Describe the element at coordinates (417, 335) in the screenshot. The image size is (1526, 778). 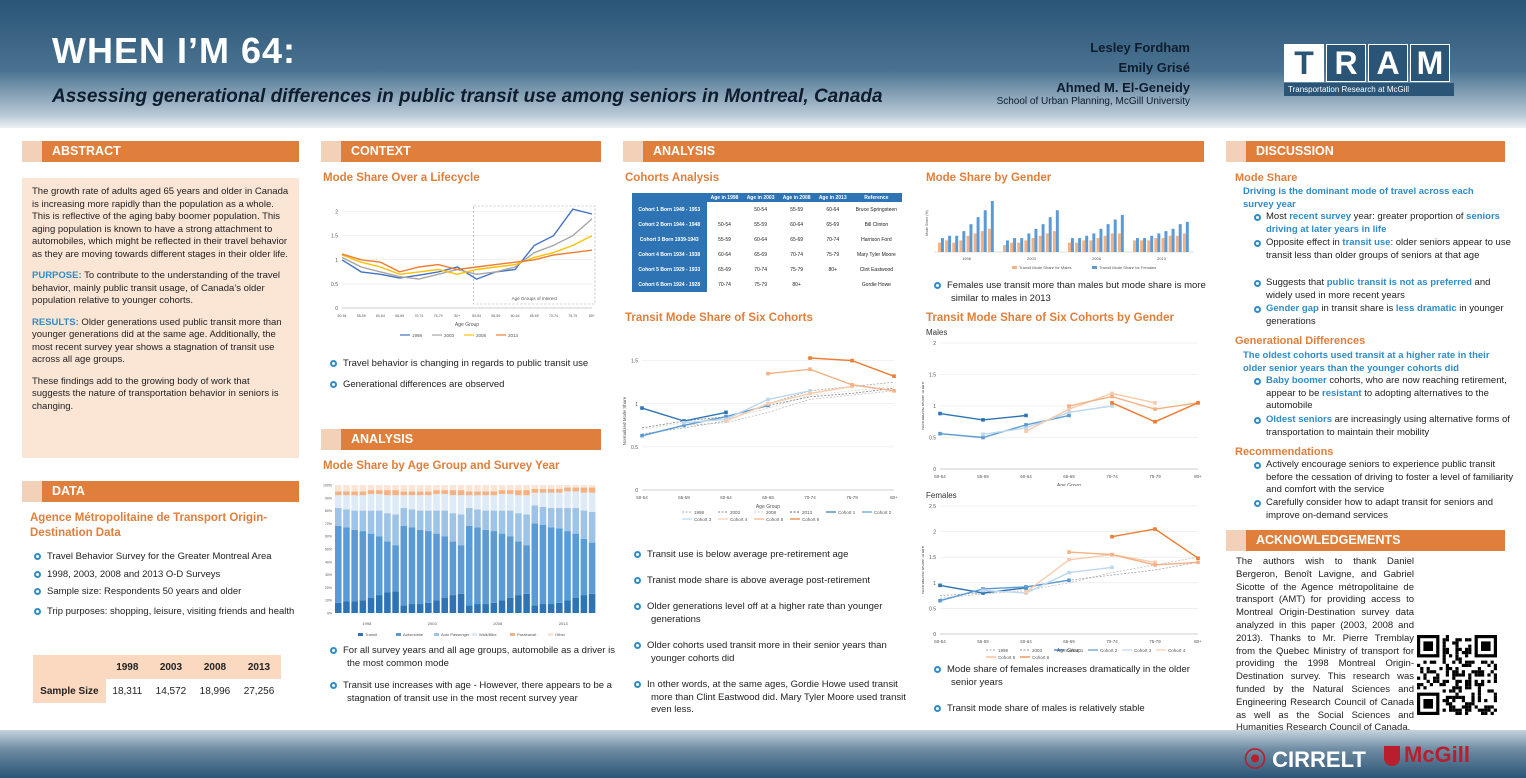
I see `legend-label: 1998` at that location.